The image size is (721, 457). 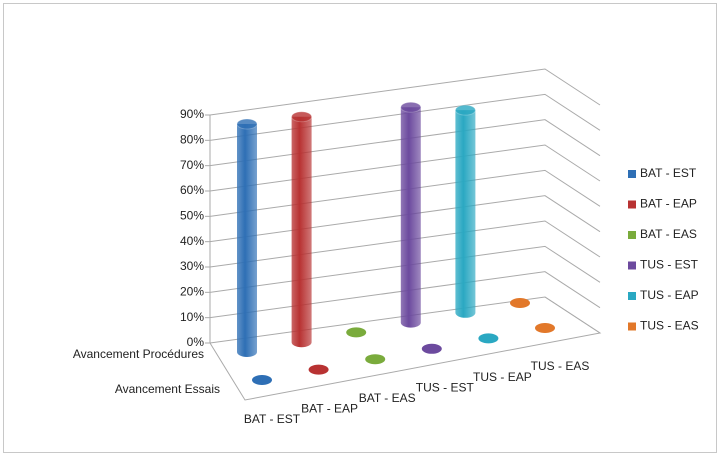 What do you see at coordinates (560, 366) in the screenshot?
I see `x-tick-label: TUS - EAS` at bounding box center [560, 366].